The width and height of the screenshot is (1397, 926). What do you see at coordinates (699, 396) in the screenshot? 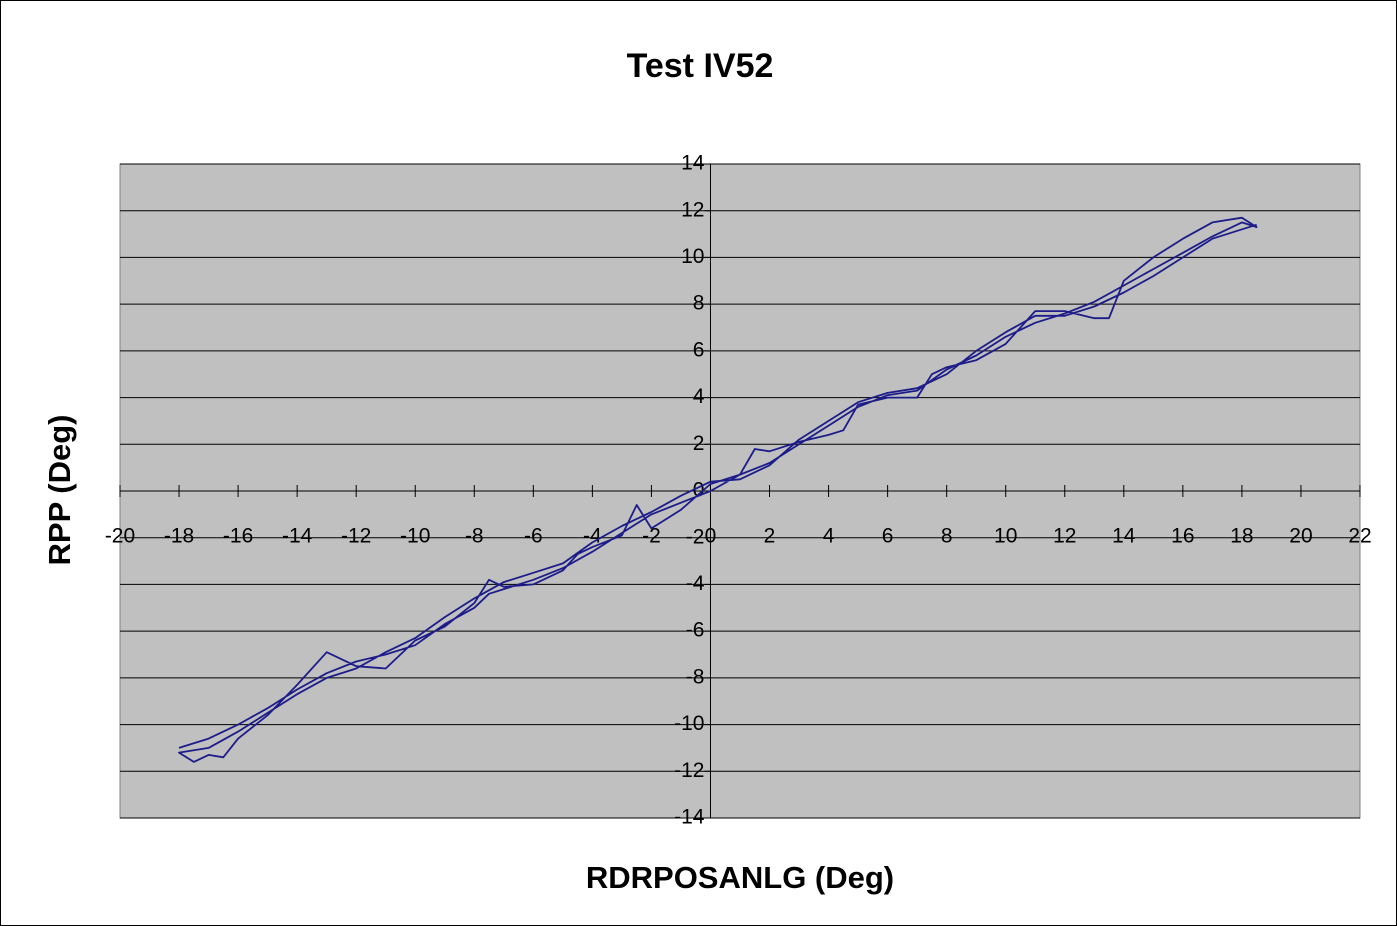
I see `y-tick-label: 4` at bounding box center [699, 396].